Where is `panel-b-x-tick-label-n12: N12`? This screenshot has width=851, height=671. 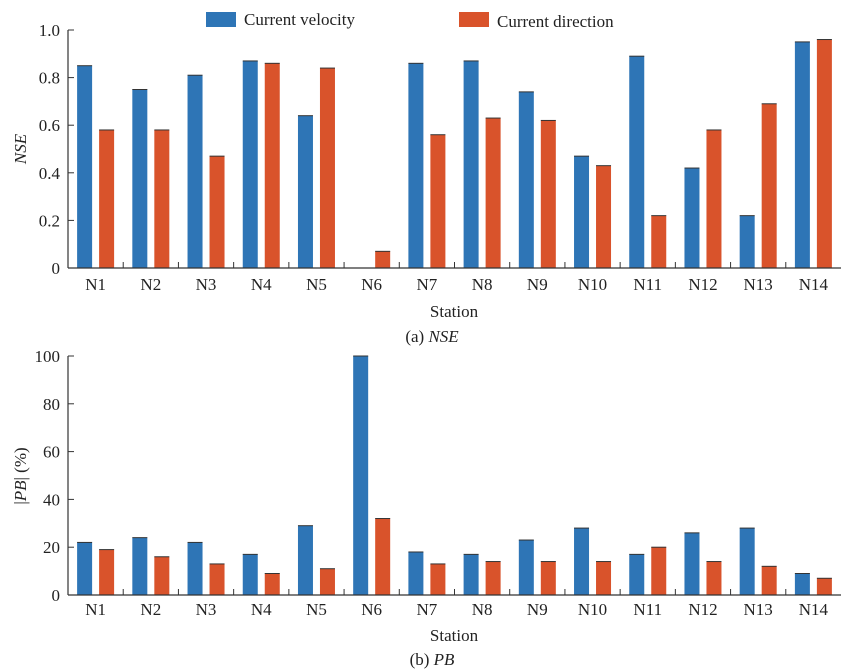
panel-b-x-tick-label-n12: N12 is located at coordinates (702, 609).